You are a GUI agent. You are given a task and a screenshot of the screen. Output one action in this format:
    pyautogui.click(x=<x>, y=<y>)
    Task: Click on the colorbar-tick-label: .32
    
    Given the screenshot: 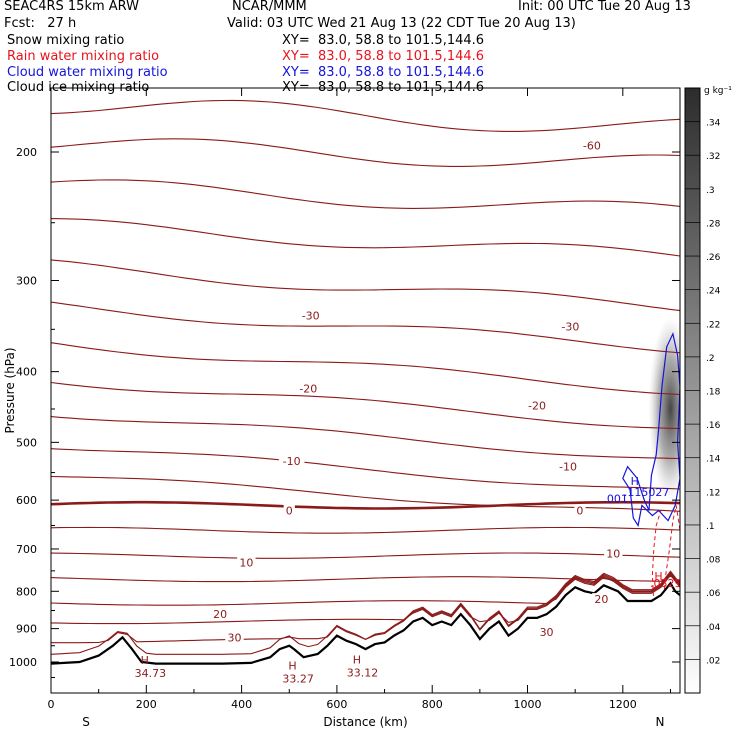 What is the action you would take?
    pyautogui.click(x=713, y=157)
    